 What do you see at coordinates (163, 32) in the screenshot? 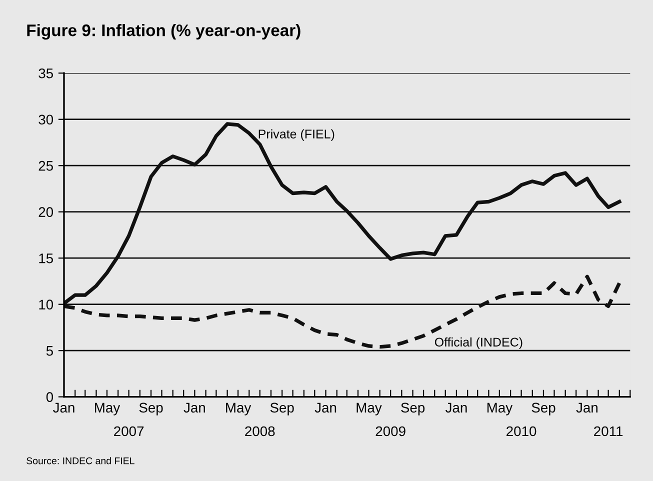
I see `chart-title: Figure 9: Inflation (% year-on-year)` at bounding box center [163, 32].